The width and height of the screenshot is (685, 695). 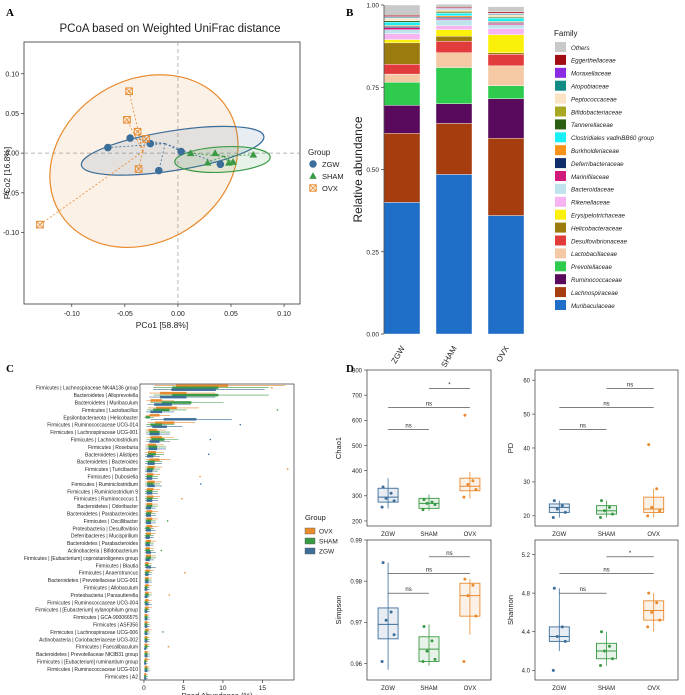 What do you see at coordinates (72, 314) in the screenshot?
I see `x-tick-label: -0.10` at bounding box center [72, 314].